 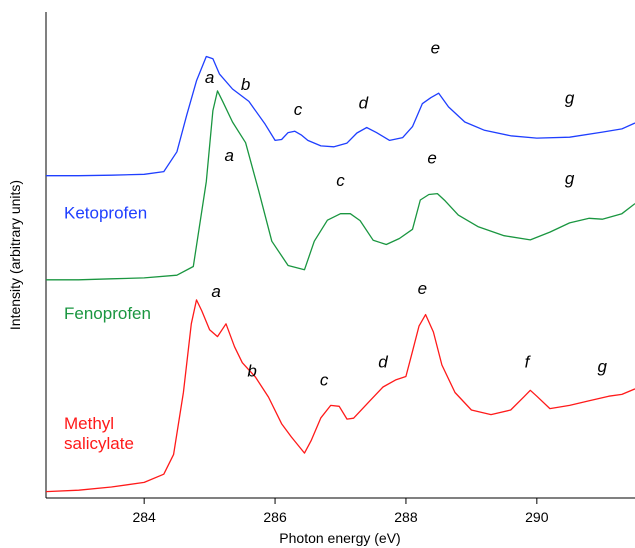 What do you see at coordinates (383, 361) in the screenshot?
I see `peak-label-methyl-salicylate-d: d` at bounding box center [383, 361].